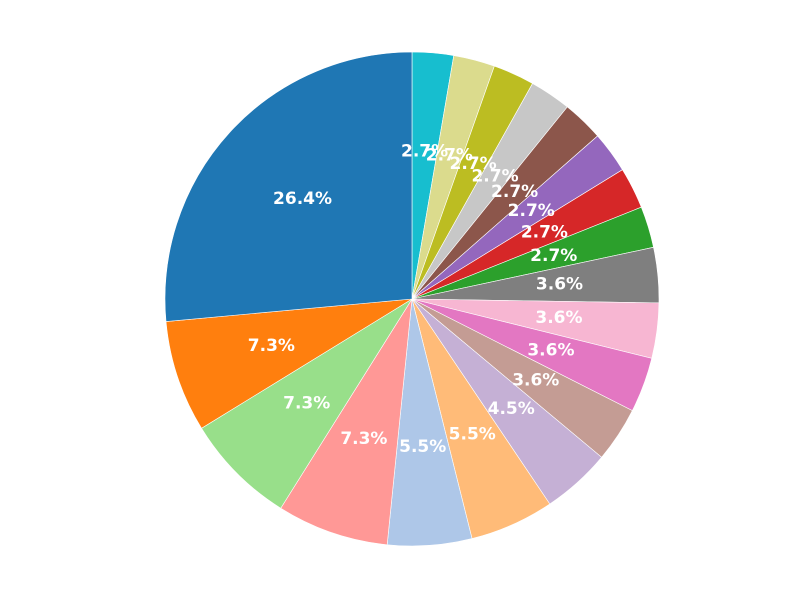 The height and width of the screenshot is (600, 800). Describe the element at coordinates (472, 434) in the screenshot. I see `slice-label-13: 5.5%` at that location.